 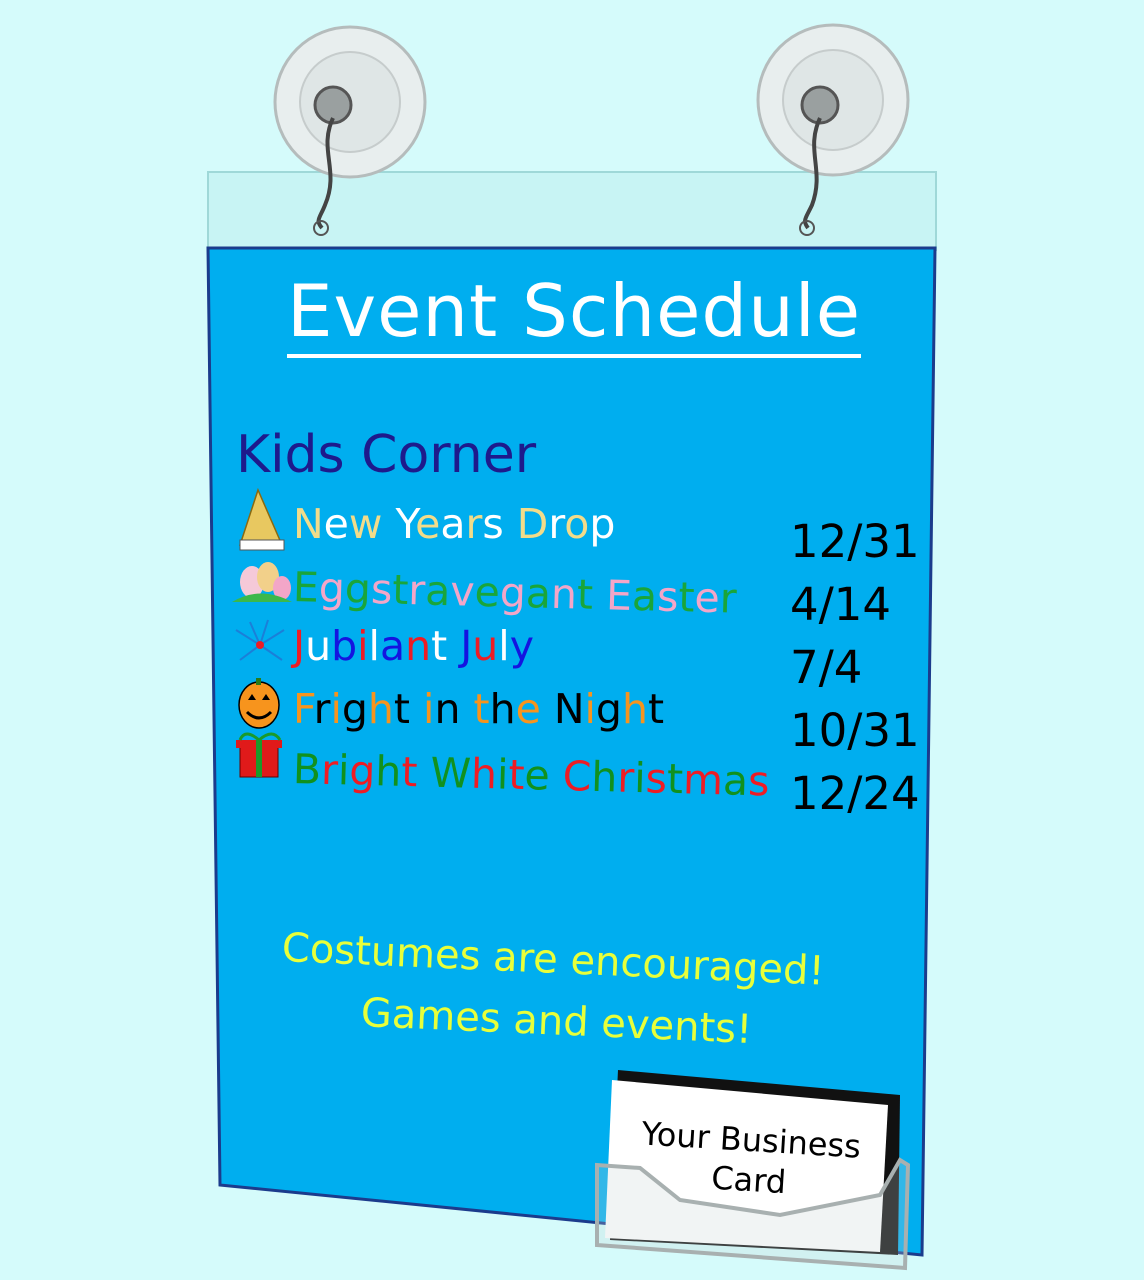 What do you see at coordinates (260, 640) in the screenshot?
I see `fireworks-icon` at bounding box center [260, 640].